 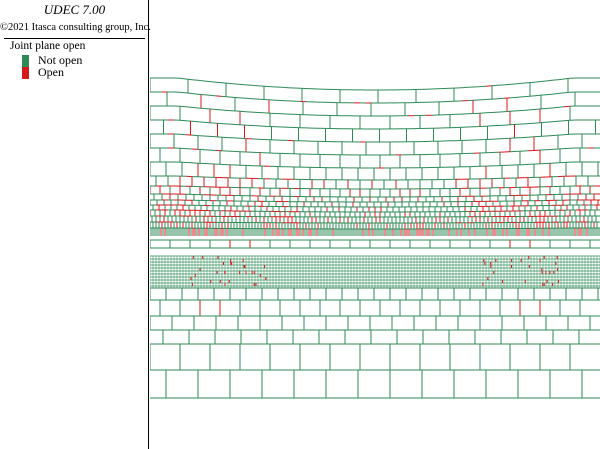 I want to click on legend-divider, so click(x=74, y=38).